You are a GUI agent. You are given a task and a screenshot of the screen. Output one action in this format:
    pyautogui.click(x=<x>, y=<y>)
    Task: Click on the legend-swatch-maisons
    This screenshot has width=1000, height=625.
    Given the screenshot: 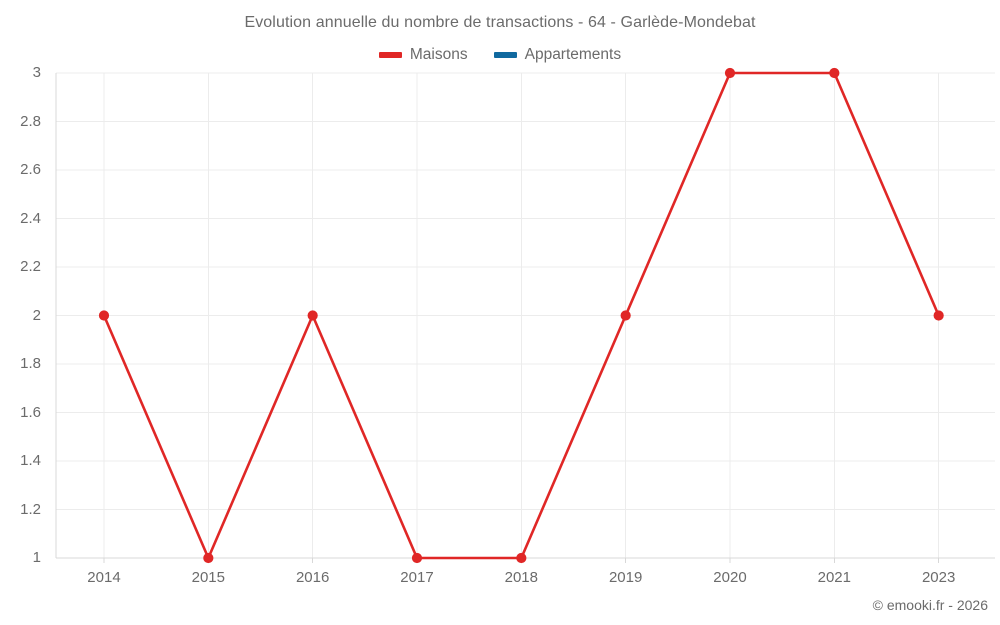 What is the action you would take?
    pyautogui.click(x=390, y=55)
    